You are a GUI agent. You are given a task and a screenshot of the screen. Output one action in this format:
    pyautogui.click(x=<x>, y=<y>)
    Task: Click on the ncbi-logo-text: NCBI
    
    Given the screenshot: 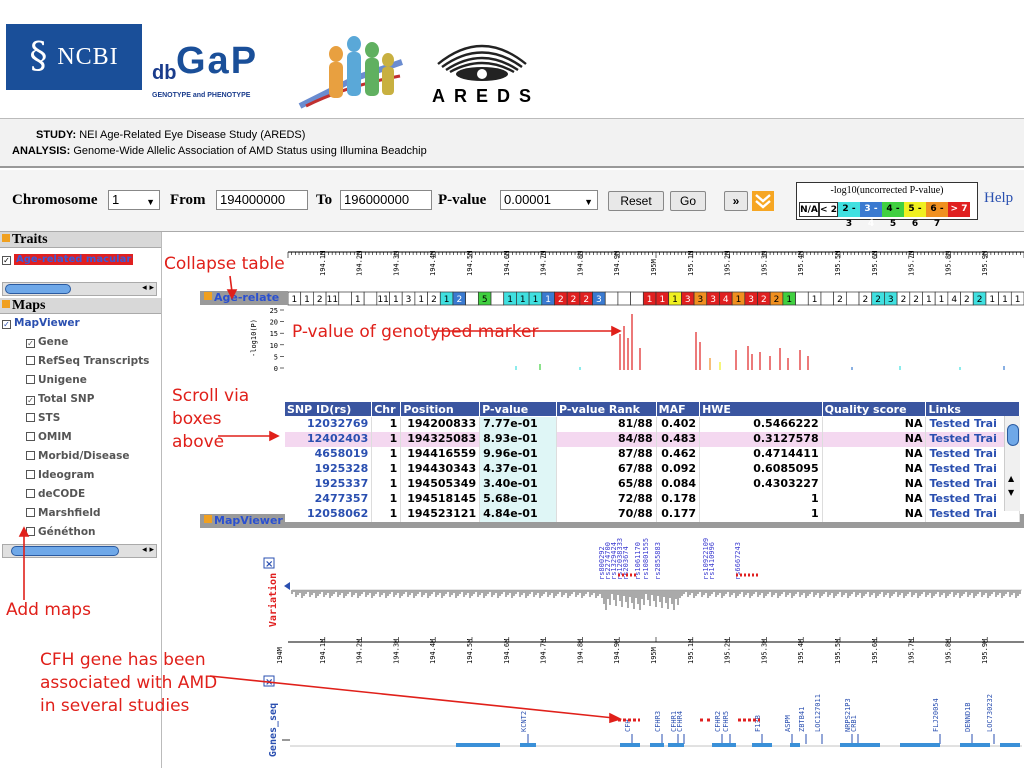 What is the action you would take?
    pyautogui.click(x=88, y=56)
    